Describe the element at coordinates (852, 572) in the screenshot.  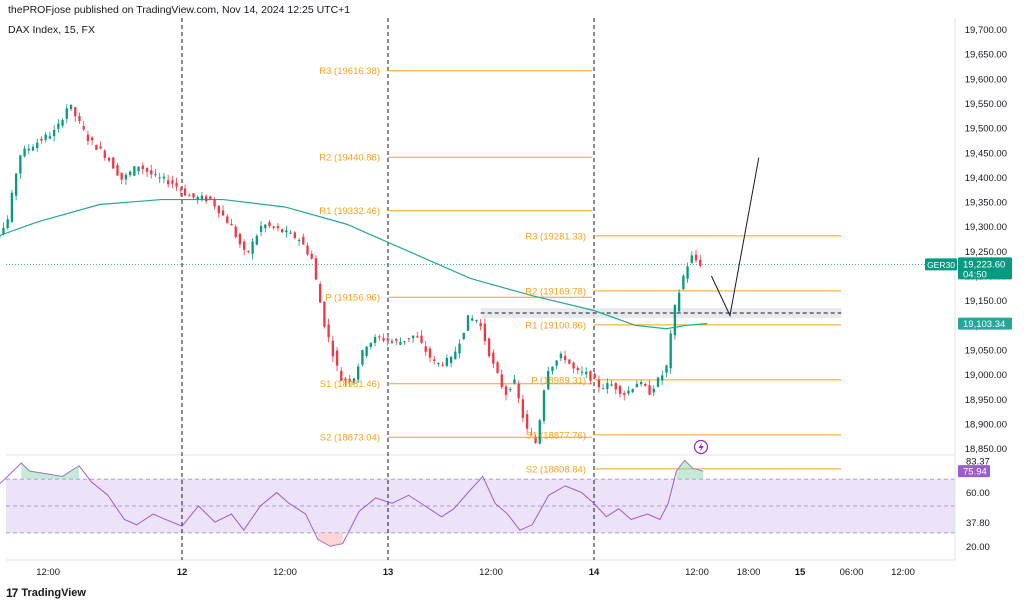
I see `time-tick-label: 06:00` at that location.